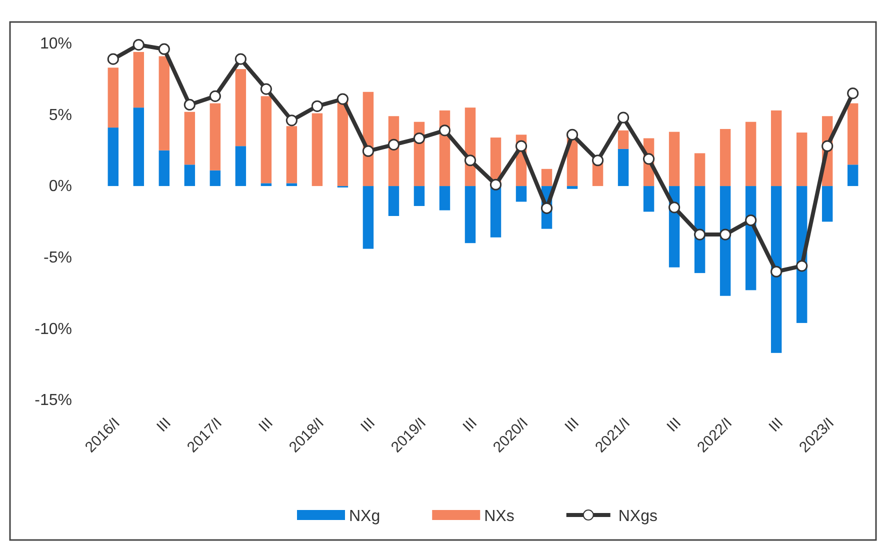 This screenshot has width=880, height=546. I want to click on y-tick-label: -5%, so click(58, 257).